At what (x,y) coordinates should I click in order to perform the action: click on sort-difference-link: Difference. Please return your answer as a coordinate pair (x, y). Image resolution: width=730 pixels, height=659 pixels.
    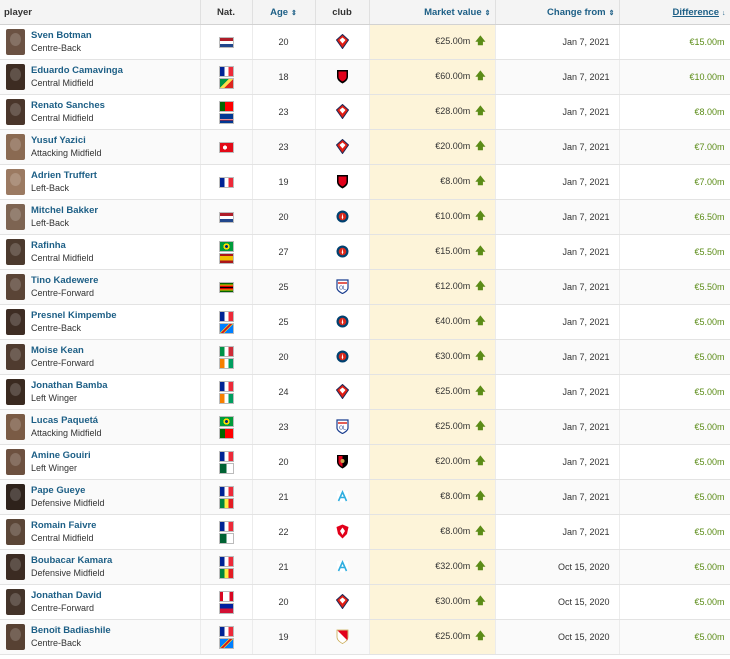
    Looking at the image, I should click on (695, 12).